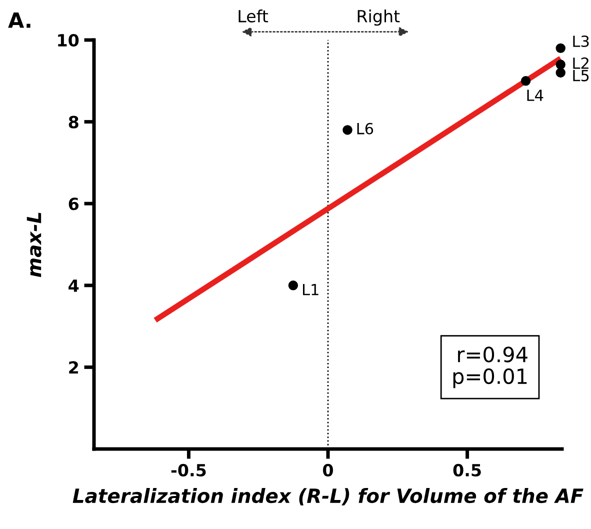  I want to click on y-axis-title: max-L, so click(34, 245).